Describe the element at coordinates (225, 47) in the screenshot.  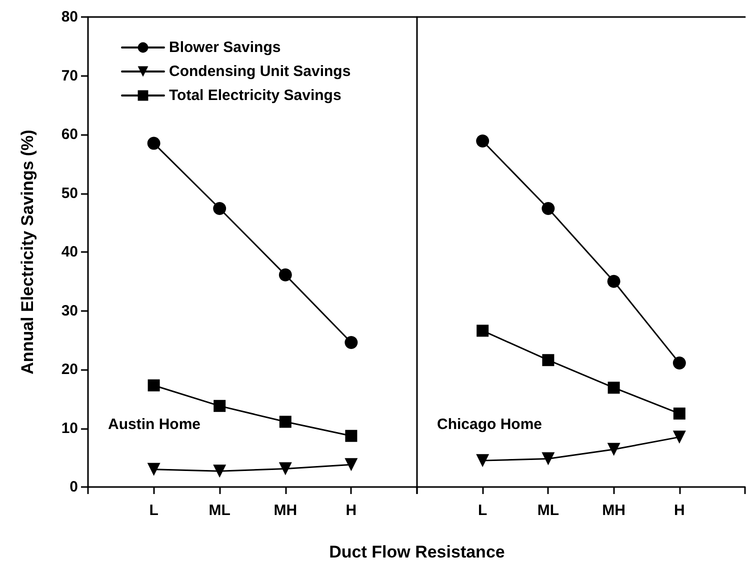
I see `legend-label: Blower Savings` at that location.